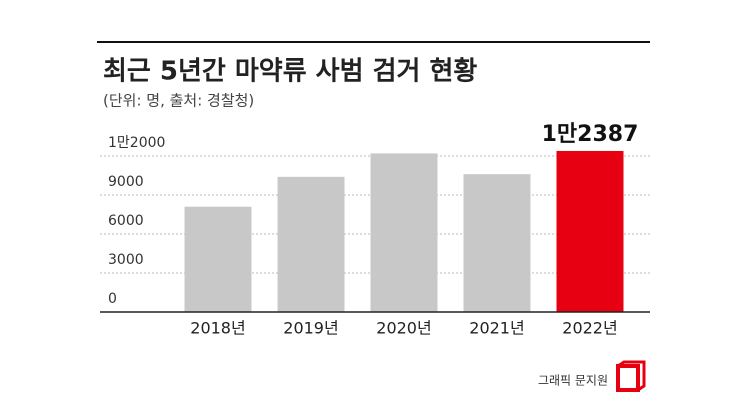  I want to click on y-tick-label: 6000, so click(126, 221).